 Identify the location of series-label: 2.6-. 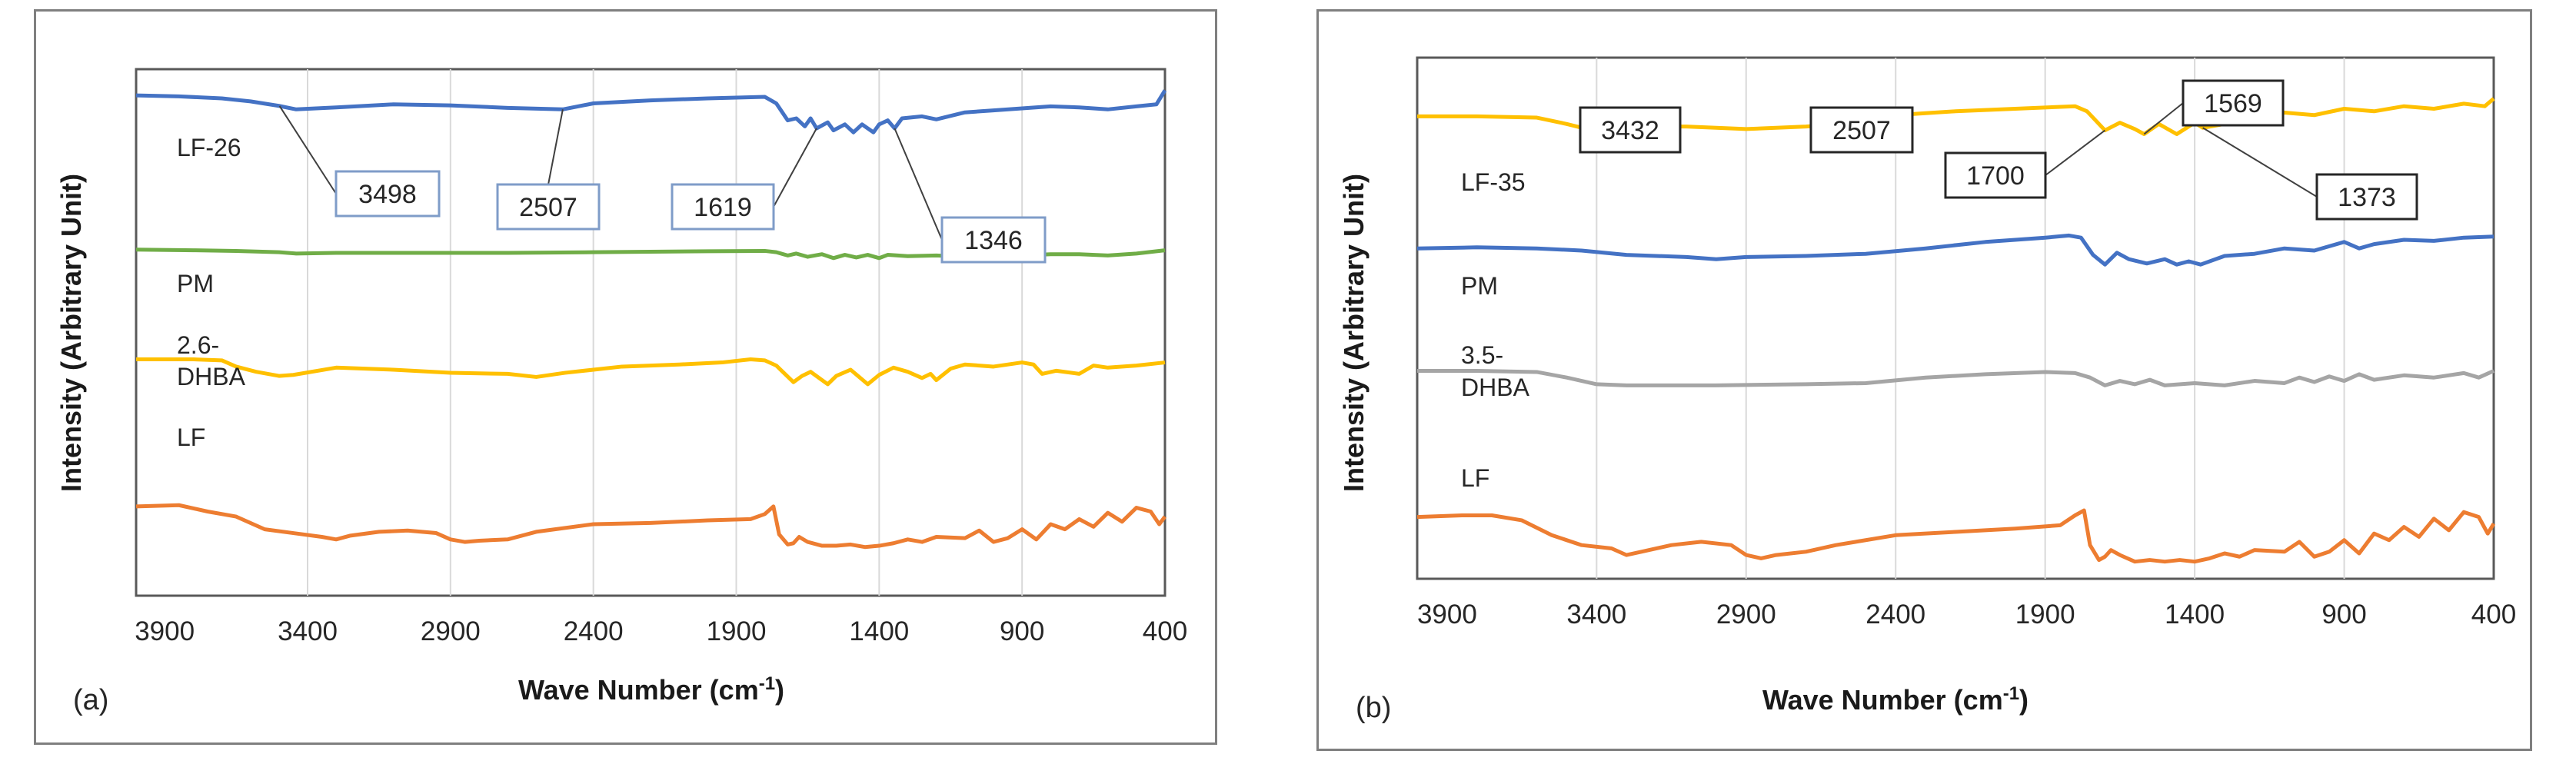
(198, 345).